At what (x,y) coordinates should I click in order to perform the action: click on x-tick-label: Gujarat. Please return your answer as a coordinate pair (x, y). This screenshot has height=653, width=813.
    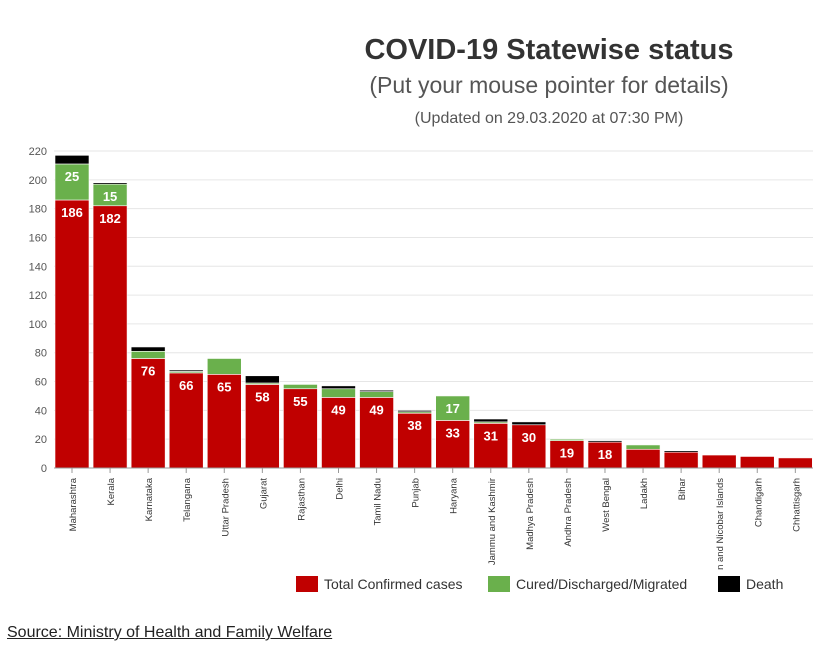
    Looking at the image, I should click on (263, 494).